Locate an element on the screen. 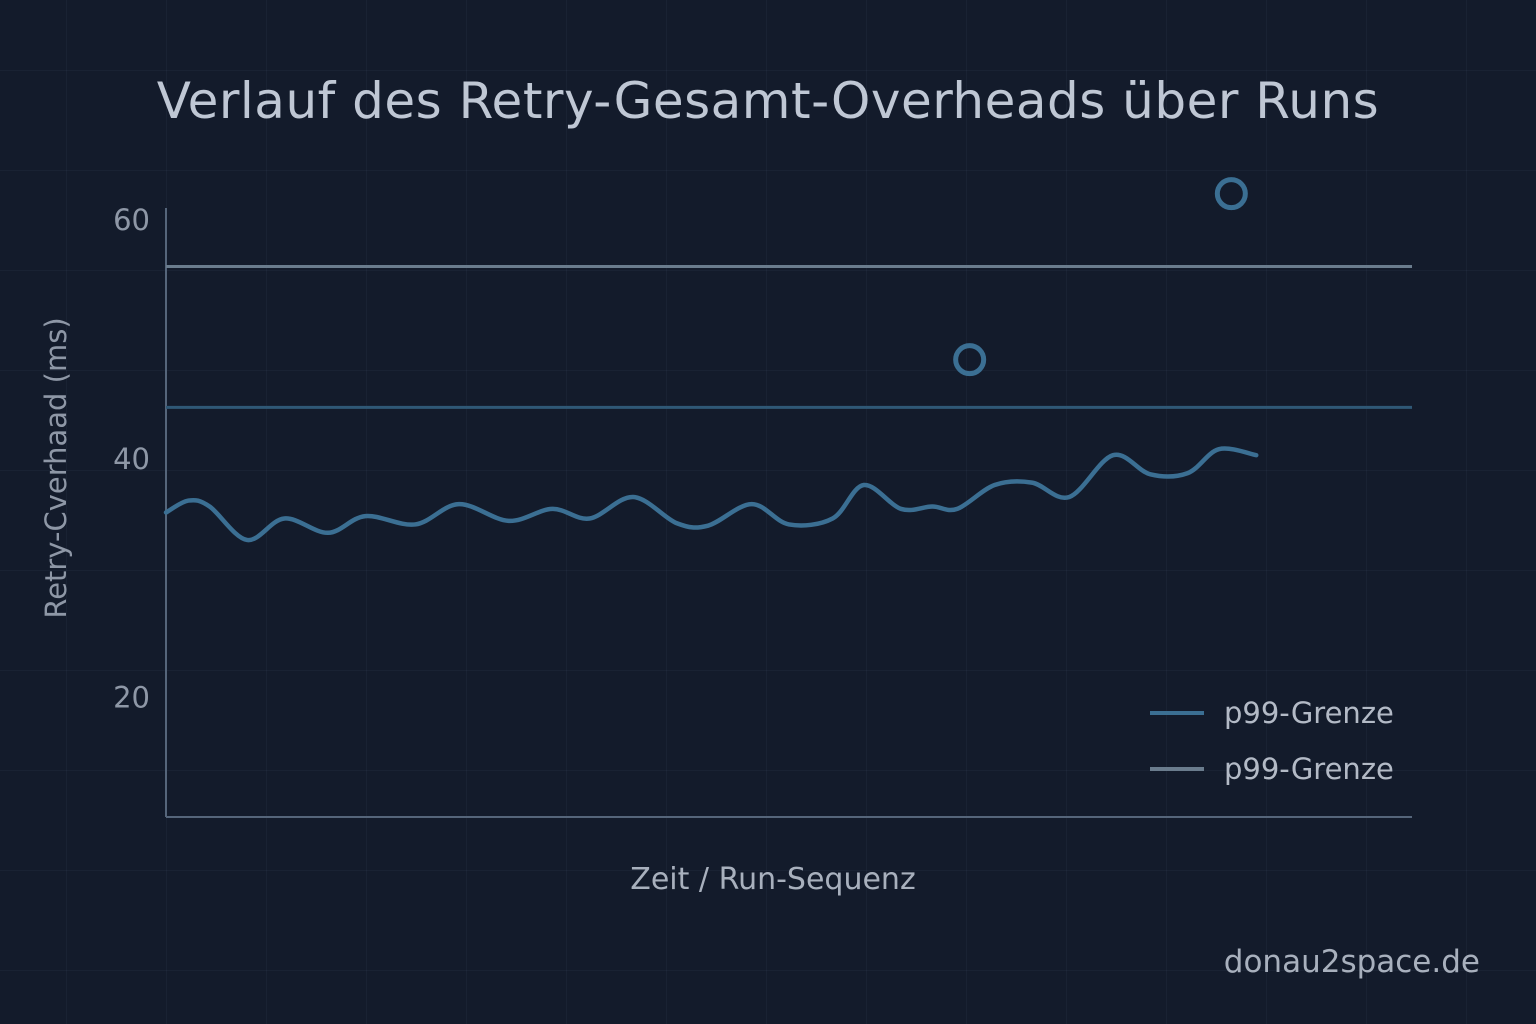 This screenshot has height=1024, width=1536. series-line is located at coordinates (711, 494).